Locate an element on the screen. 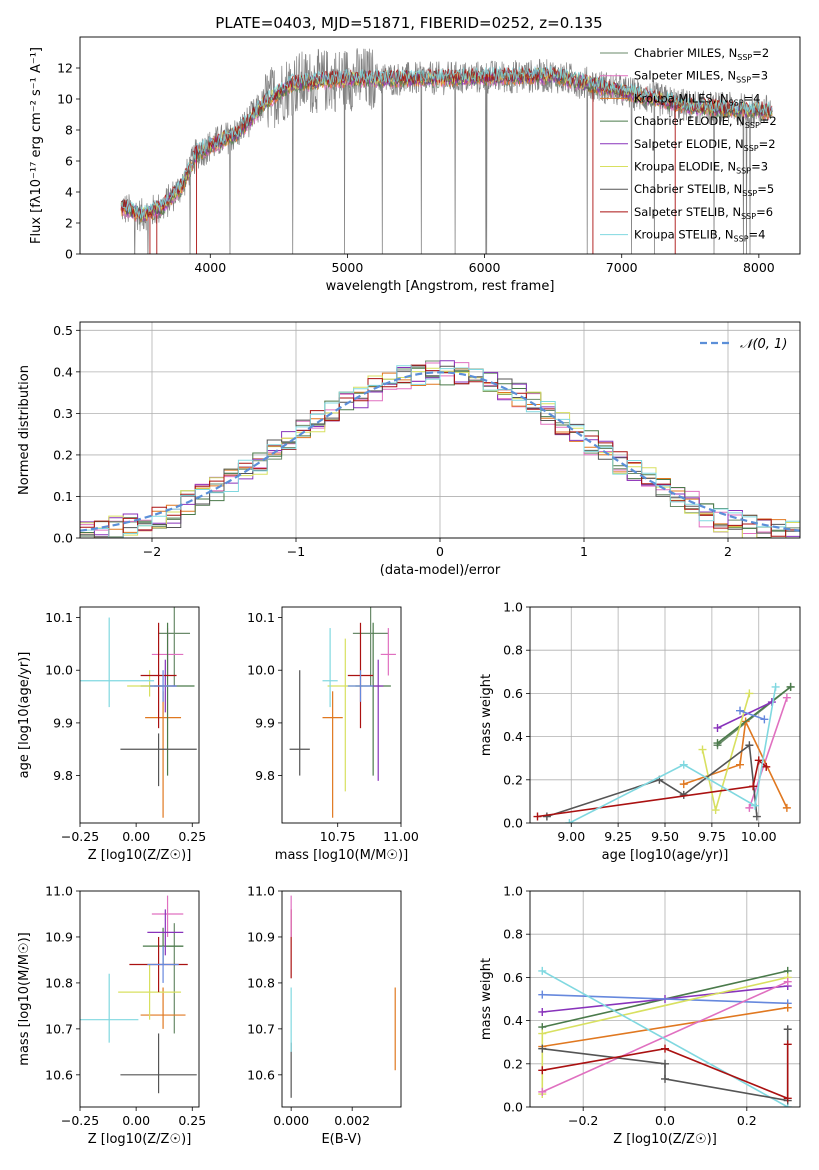  x-tick-label: −0.2 is located at coordinates (583, 1120).